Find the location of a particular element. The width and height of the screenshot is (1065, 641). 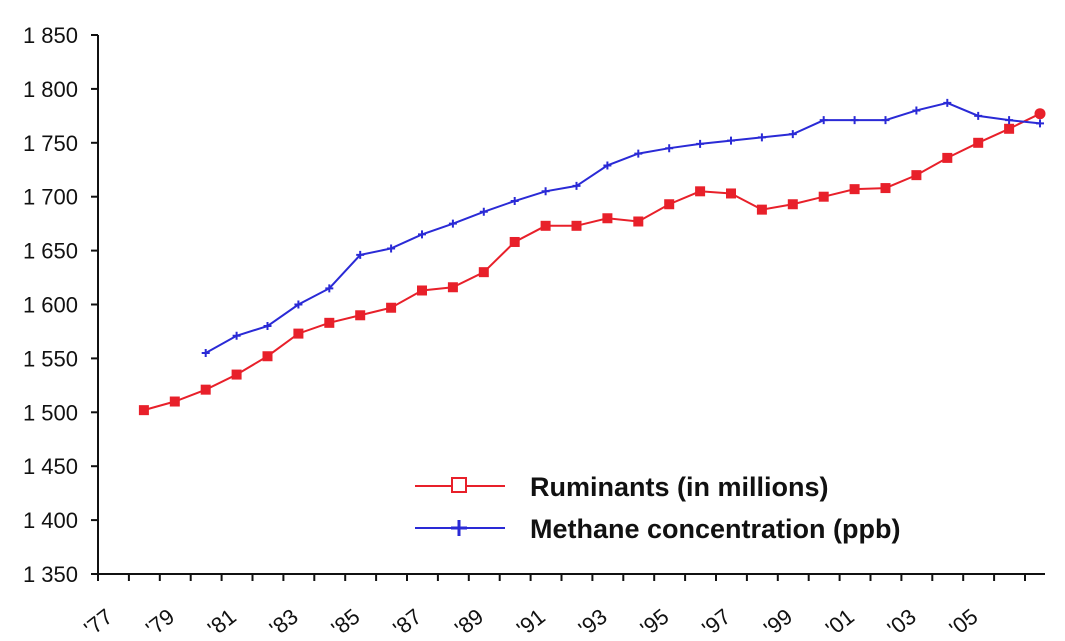

y-tick-label: 1 800 is located at coordinates (50, 89).